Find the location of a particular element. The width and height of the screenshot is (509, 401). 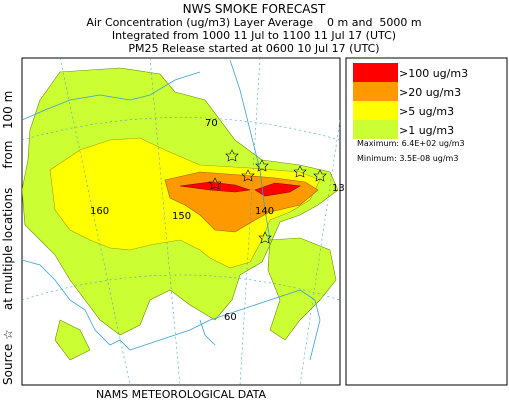

legend-label: >100 ug/m3 is located at coordinates (433, 73).